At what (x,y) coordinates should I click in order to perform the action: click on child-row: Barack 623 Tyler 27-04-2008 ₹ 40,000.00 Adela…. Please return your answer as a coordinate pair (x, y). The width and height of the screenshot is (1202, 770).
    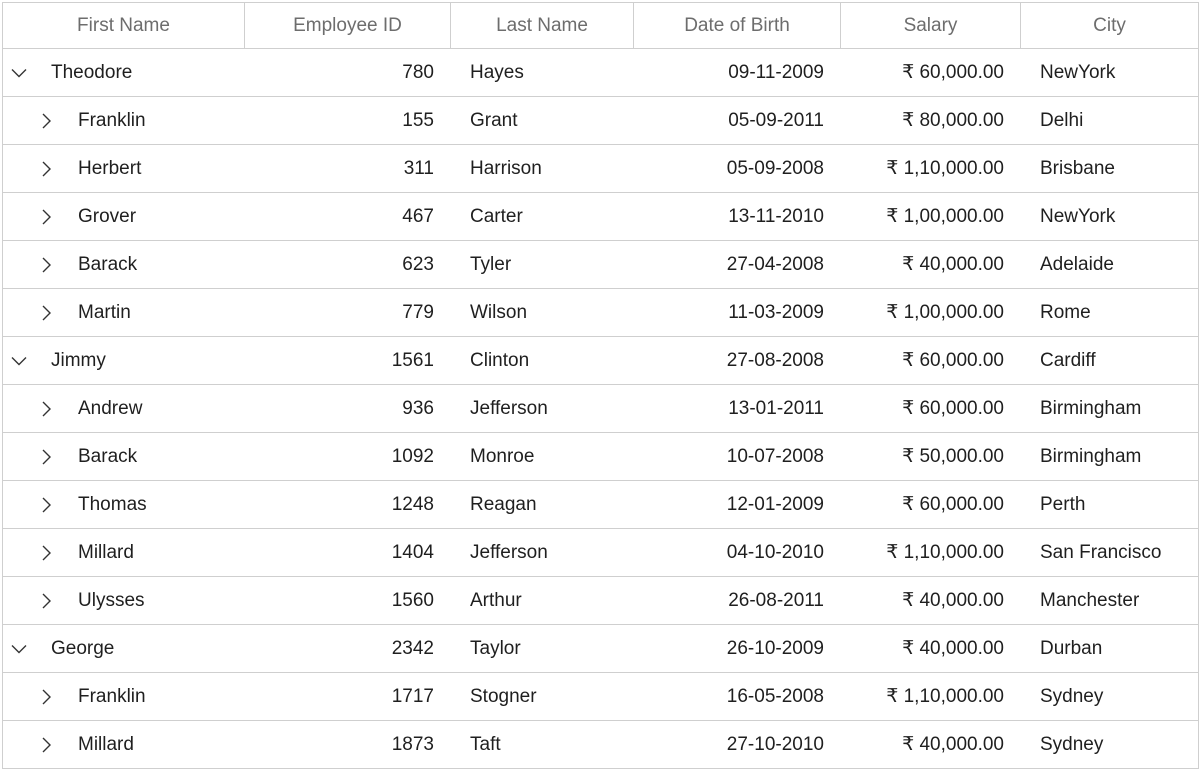
    Looking at the image, I should click on (600, 265).